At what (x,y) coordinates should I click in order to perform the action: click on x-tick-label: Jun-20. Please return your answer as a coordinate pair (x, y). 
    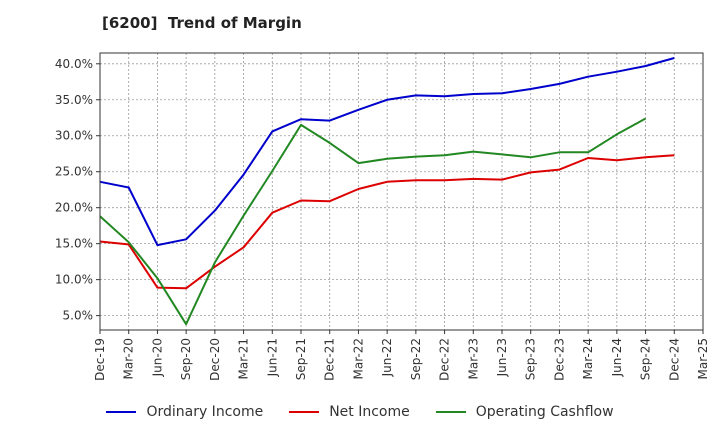
    Looking at the image, I should click on (157, 357).